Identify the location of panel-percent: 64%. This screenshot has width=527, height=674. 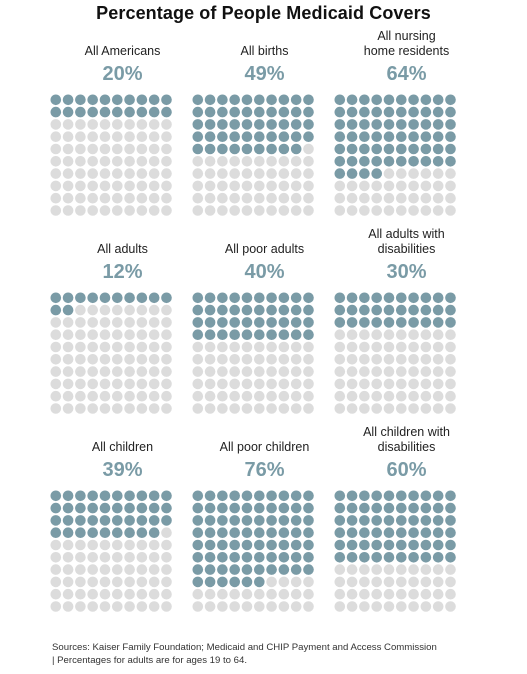
(406, 74).